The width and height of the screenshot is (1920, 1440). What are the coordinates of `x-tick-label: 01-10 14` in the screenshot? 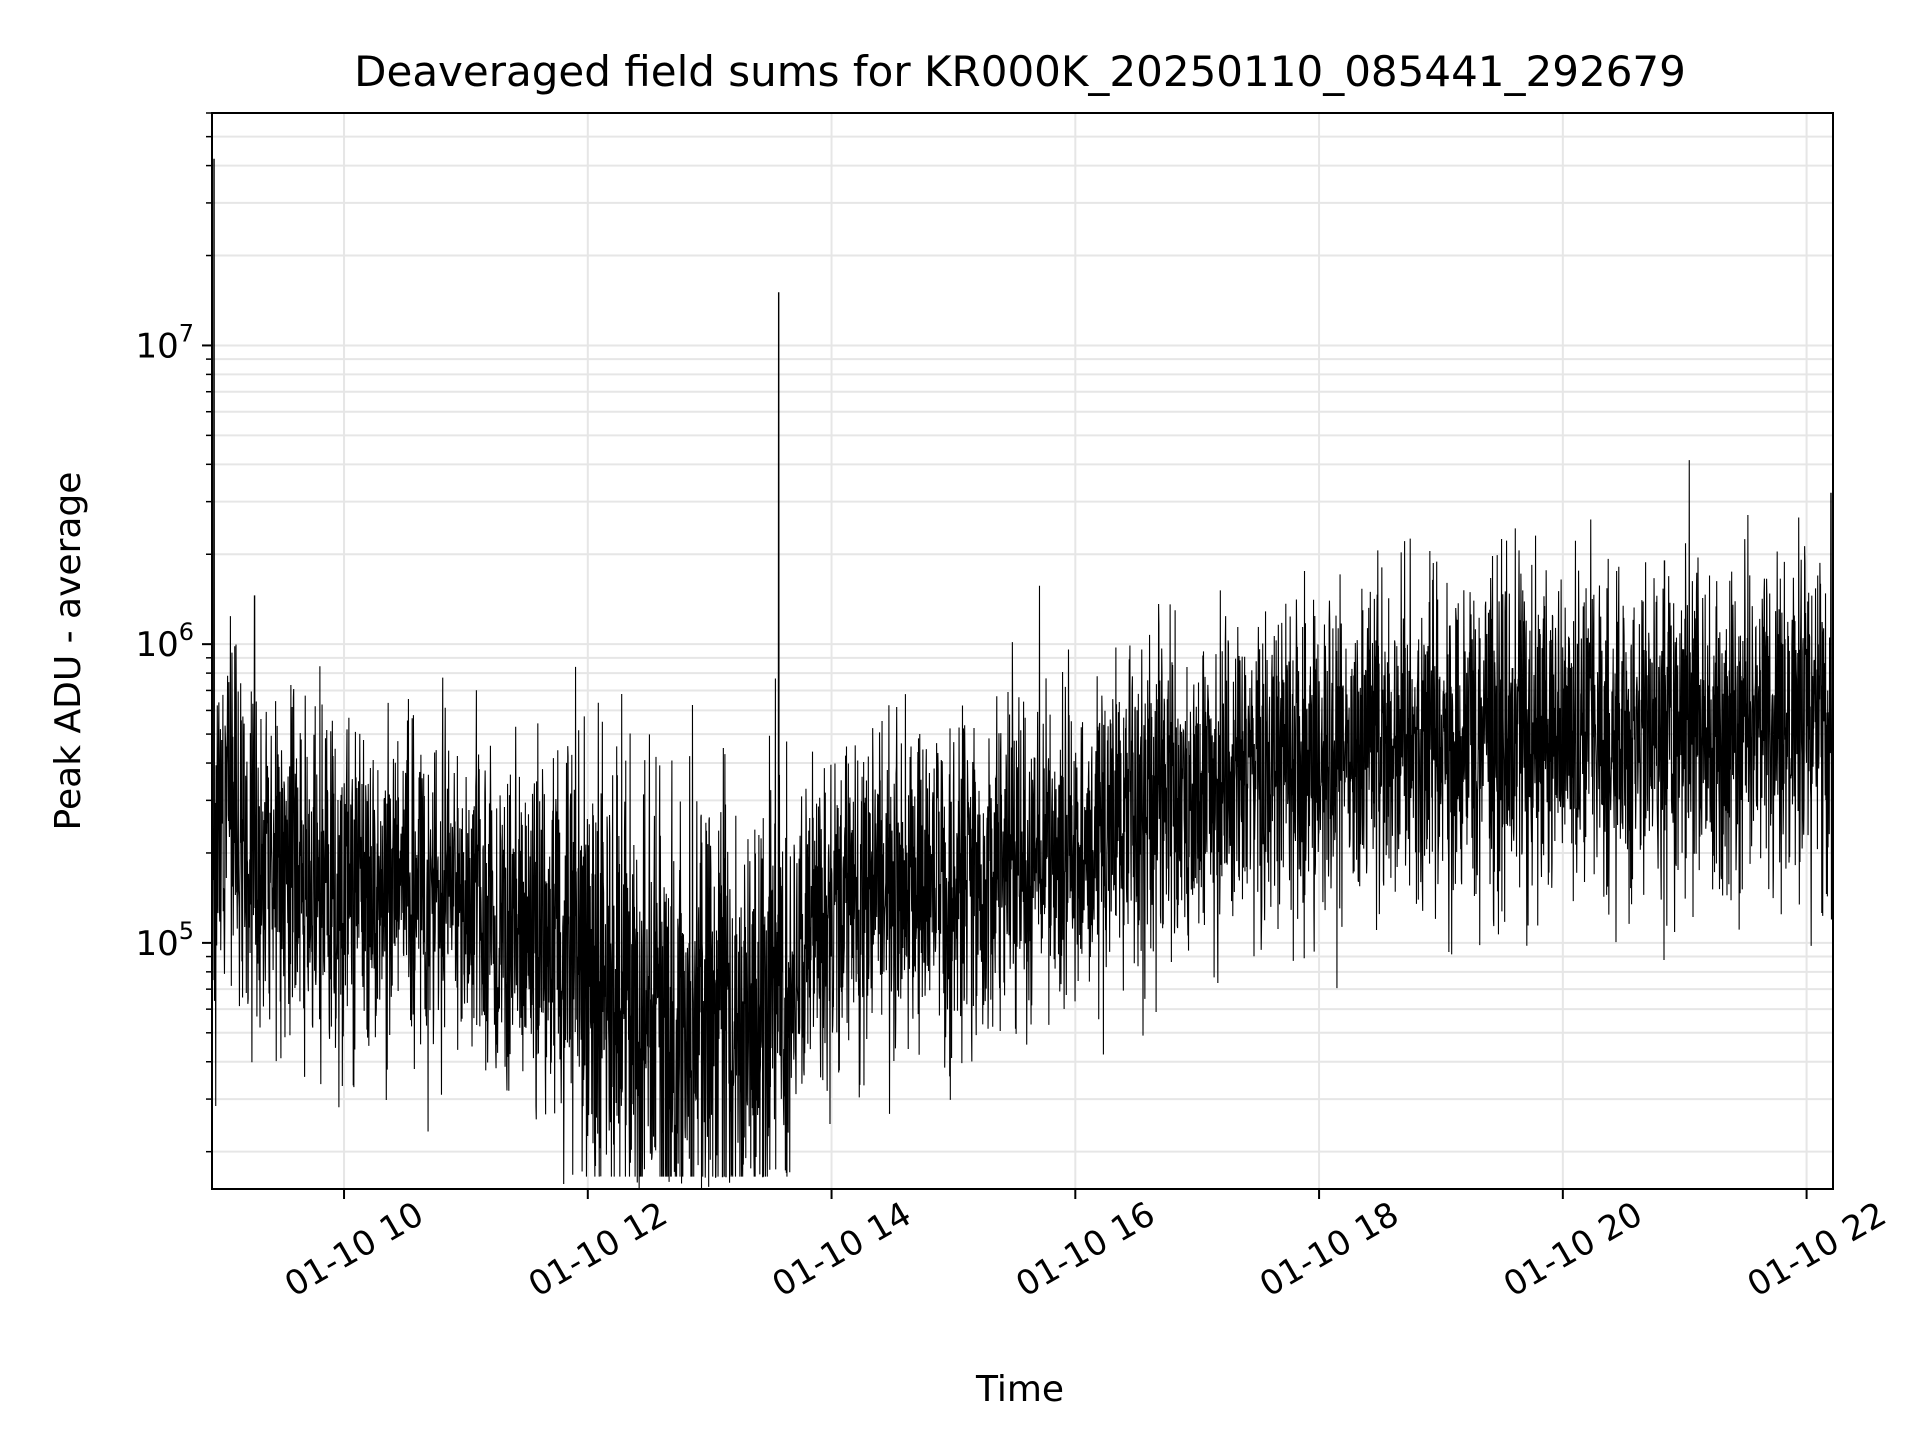 It's located at (842, 1249).